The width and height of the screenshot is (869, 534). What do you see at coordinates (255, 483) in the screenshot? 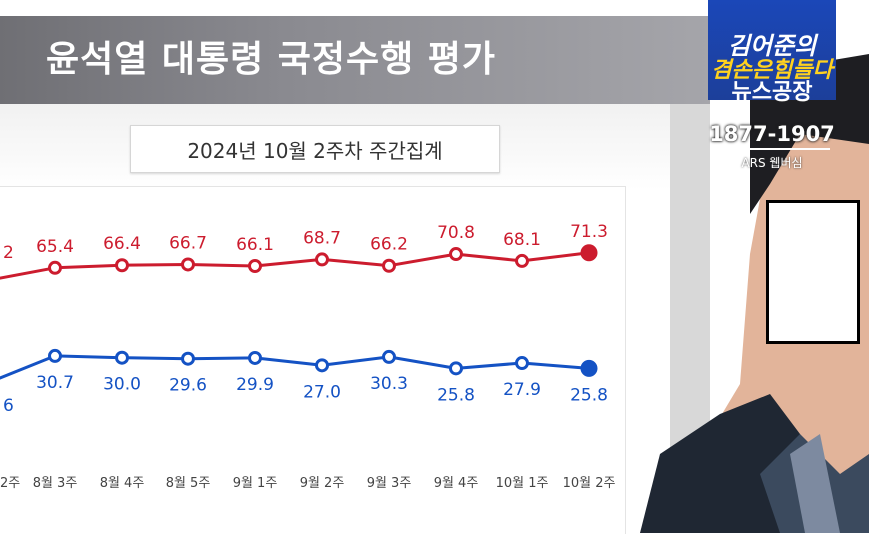
I see `x-tick-label: 9월 1주` at bounding box center [255, 483].